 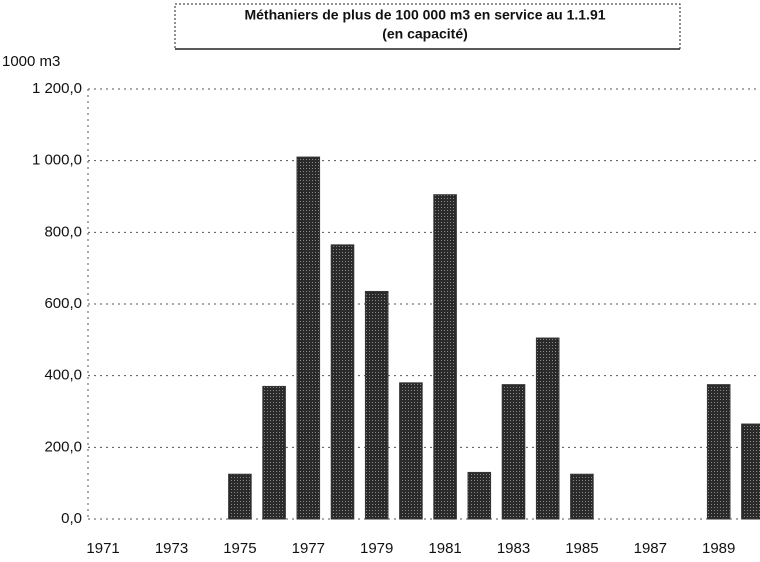 What do you see at coordinates (57, 88) in the screenshot?
I see `y-tick-label: 1 200,0` at bounding box center [57, 88].